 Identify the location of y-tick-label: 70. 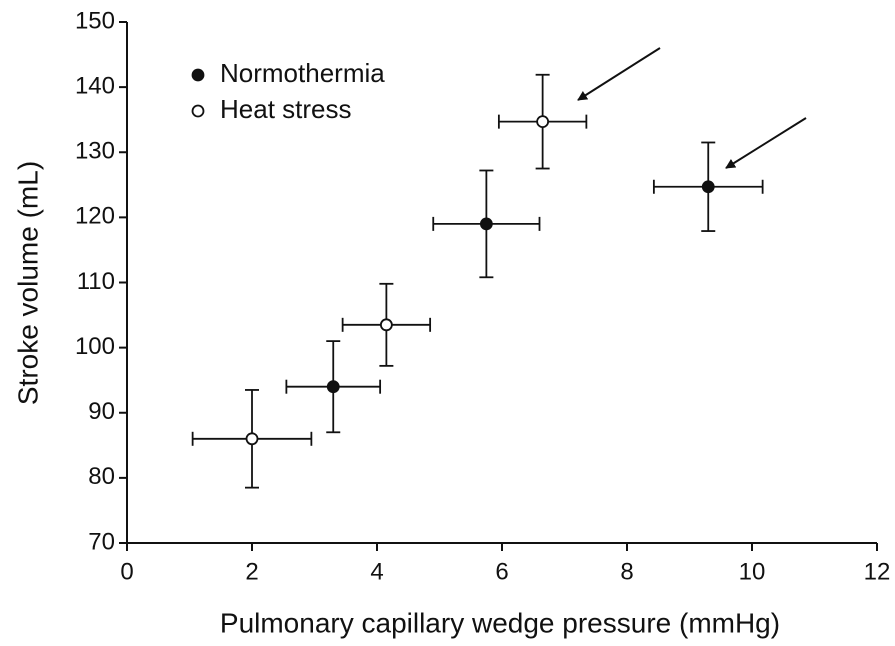
(101, 541).